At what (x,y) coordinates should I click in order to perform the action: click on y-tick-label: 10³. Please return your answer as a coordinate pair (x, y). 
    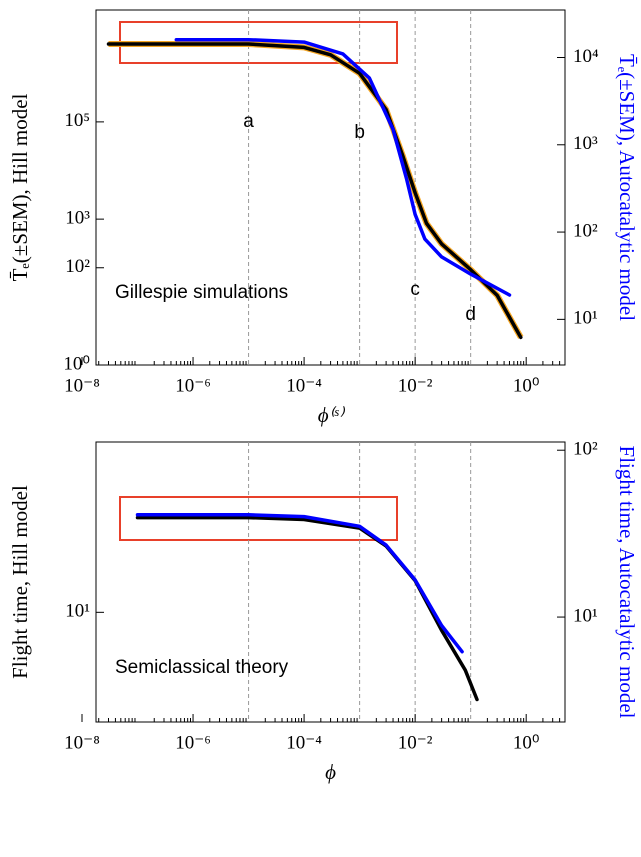
    Looking at the image, I should click on (77, 217).